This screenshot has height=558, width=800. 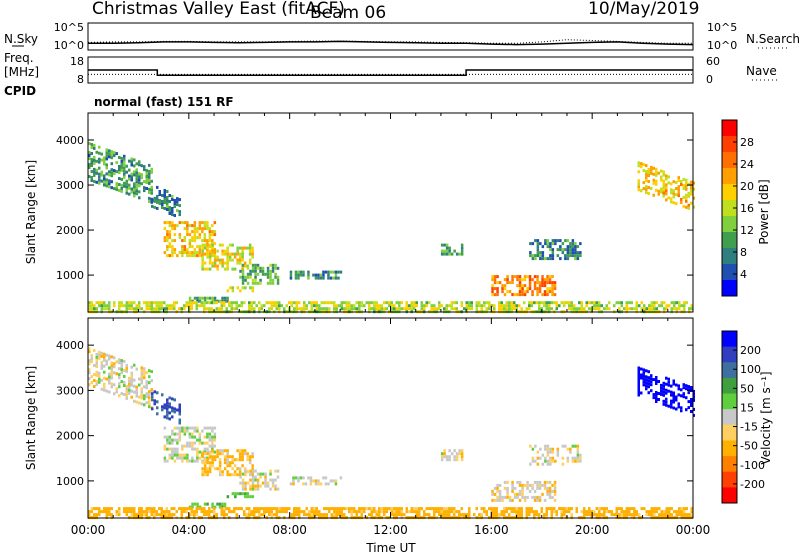 I want to click on velocity-colorbar-swatch, so click(x=729, y=432).